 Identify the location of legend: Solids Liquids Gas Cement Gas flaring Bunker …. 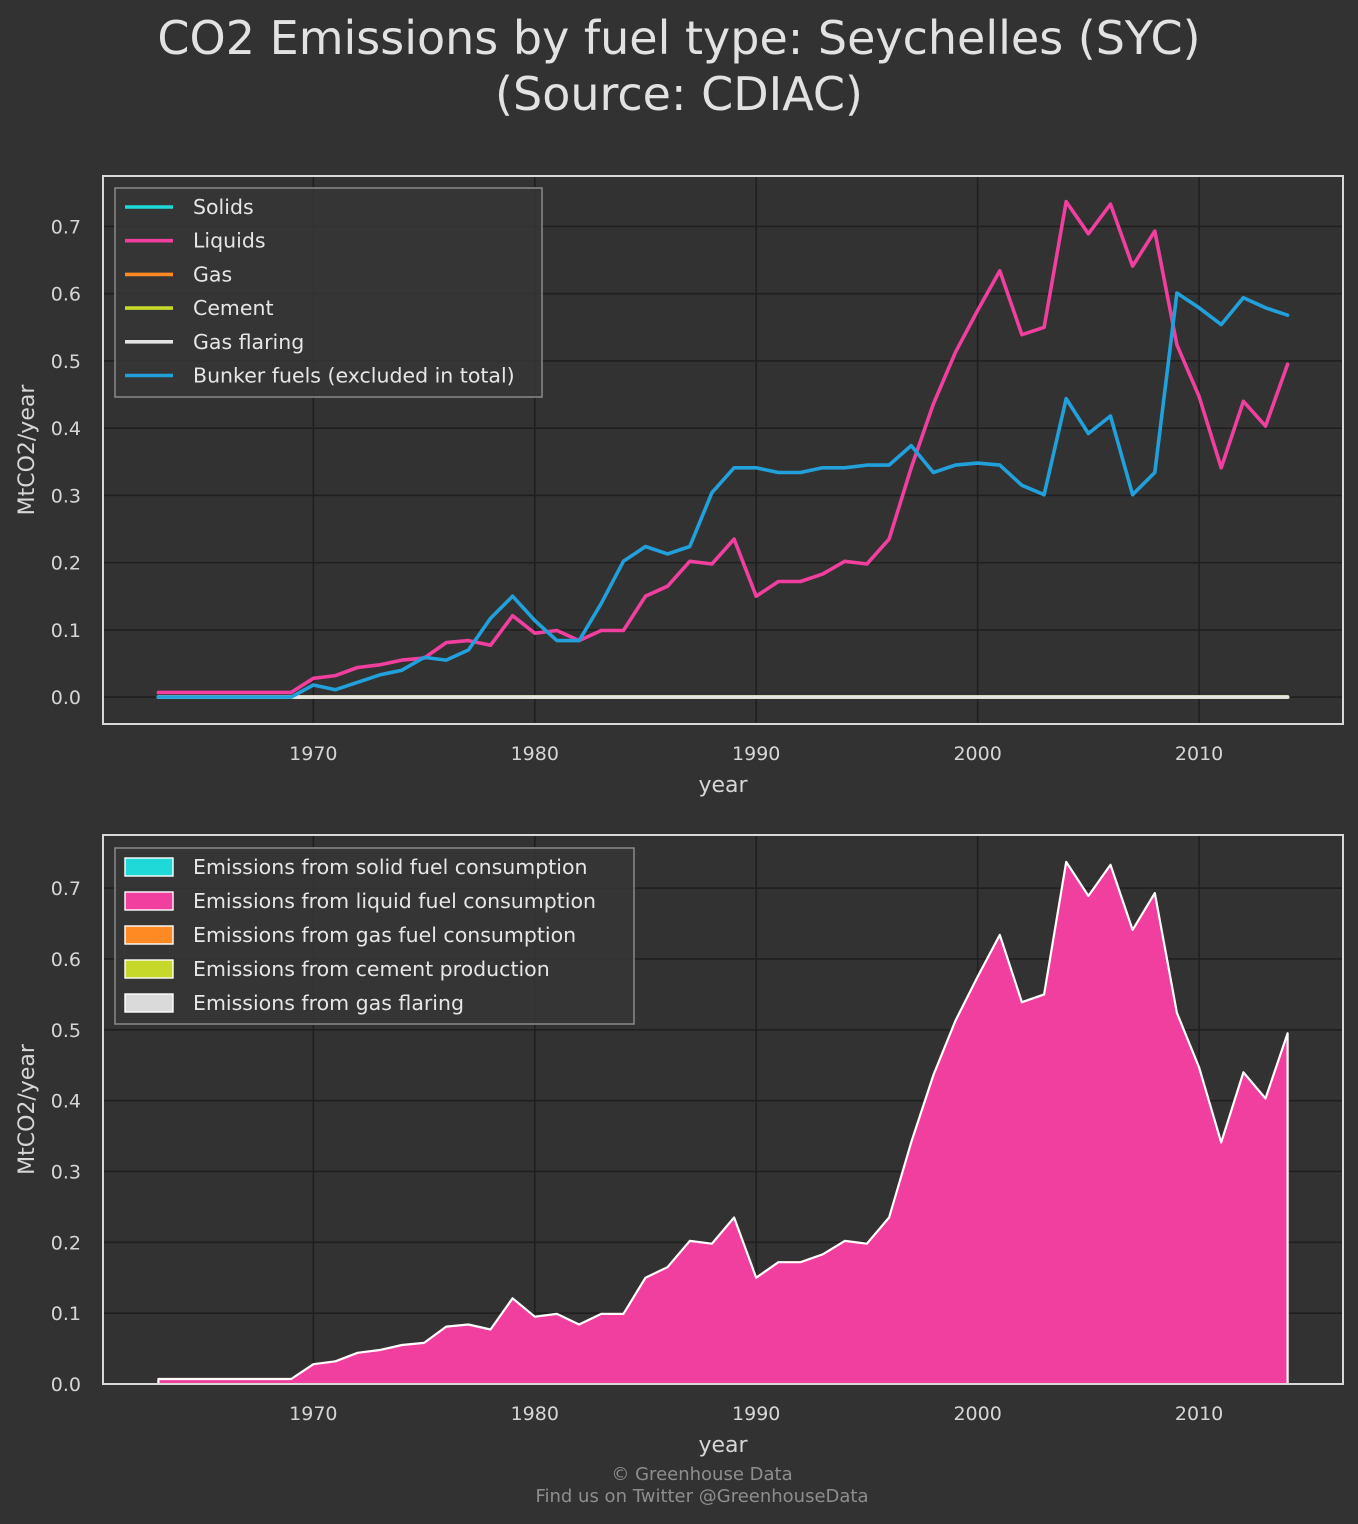
(328, 292).